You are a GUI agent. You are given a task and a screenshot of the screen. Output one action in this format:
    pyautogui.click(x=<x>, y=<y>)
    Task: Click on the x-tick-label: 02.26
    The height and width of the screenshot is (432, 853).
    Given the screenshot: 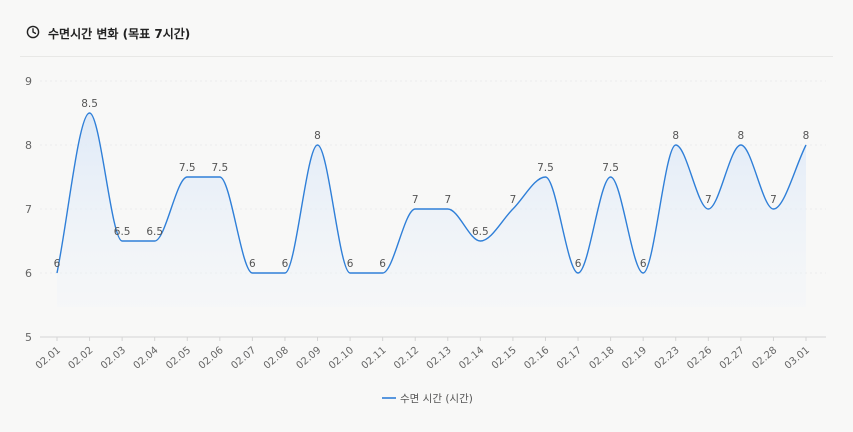 What is the action you would take?
    pyautogui.click(x=699, y=358)
    